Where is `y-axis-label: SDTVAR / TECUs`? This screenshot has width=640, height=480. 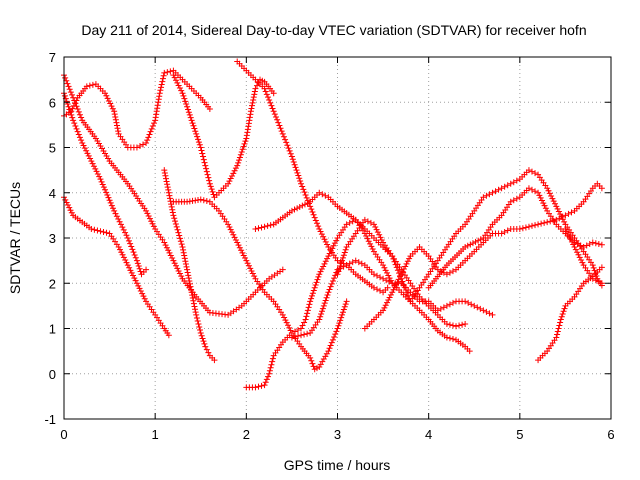
y-axis-label: SDTVAR / TECUs is located at coordinates (15, 238).